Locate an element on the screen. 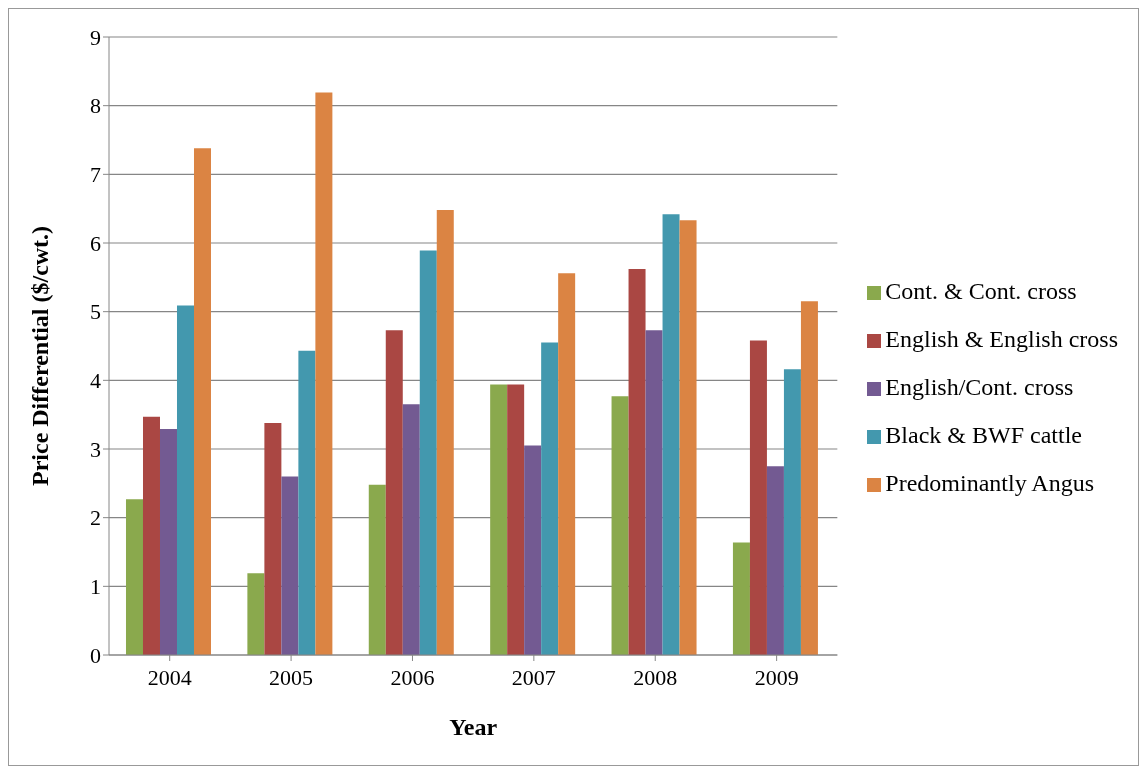  x-tick-label: 2005 is located at coordinates (291, 677).